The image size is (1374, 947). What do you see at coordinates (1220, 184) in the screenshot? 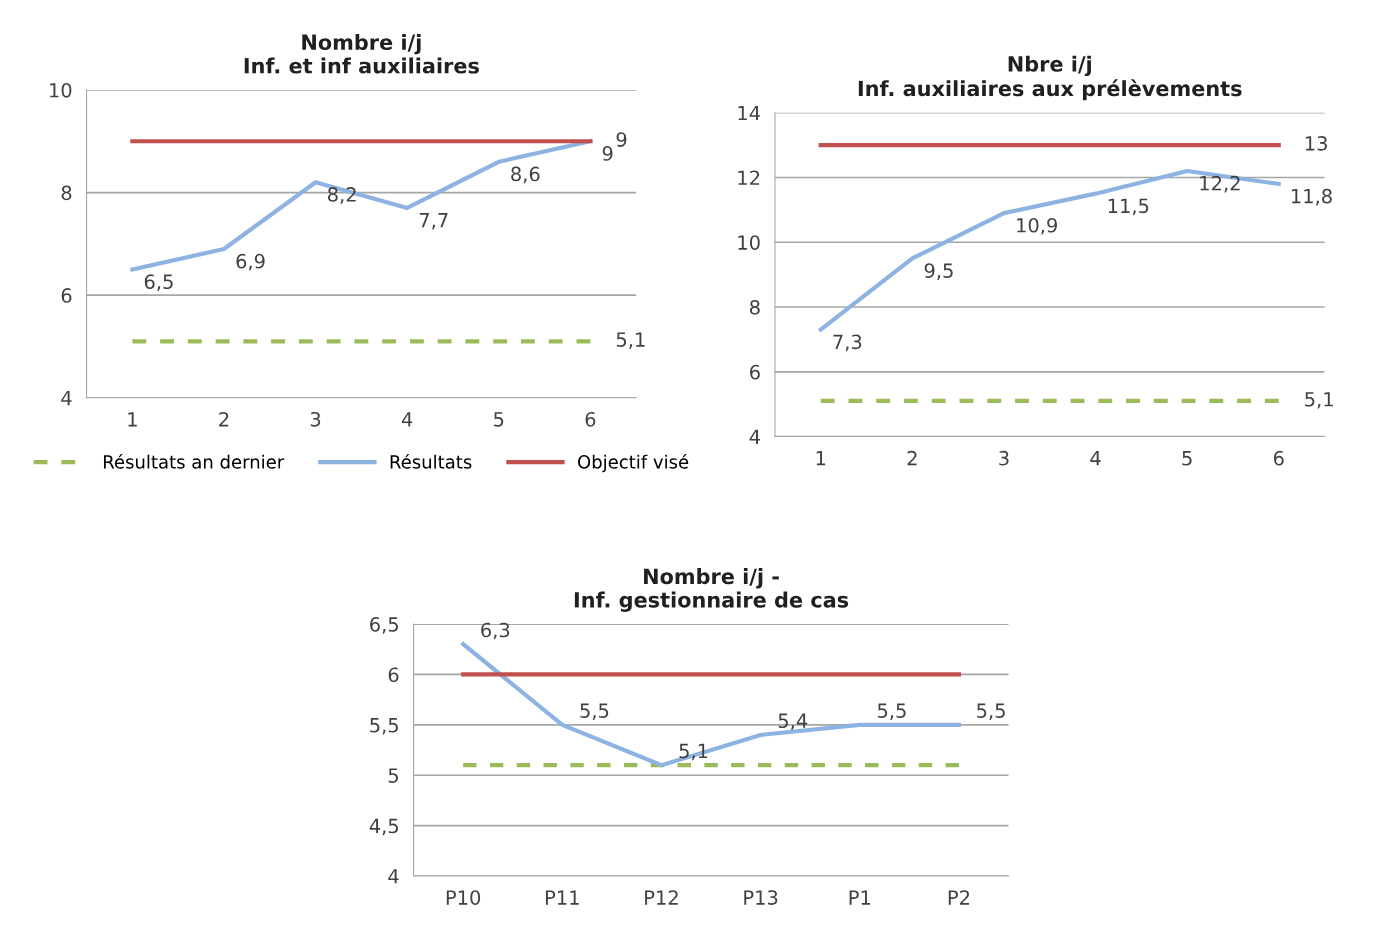
I see `data-label: 12,2` at bounding box center [1220, 184].